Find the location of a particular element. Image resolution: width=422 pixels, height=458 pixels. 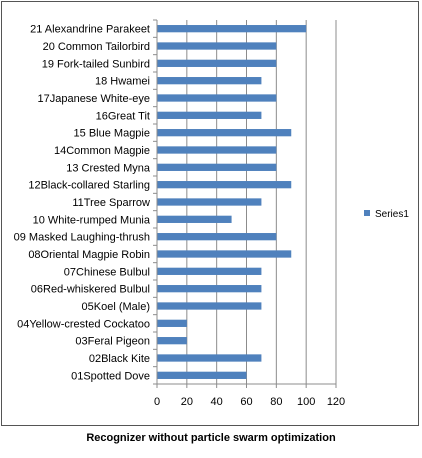

legend-swatch is located at coordinates (367, 213).